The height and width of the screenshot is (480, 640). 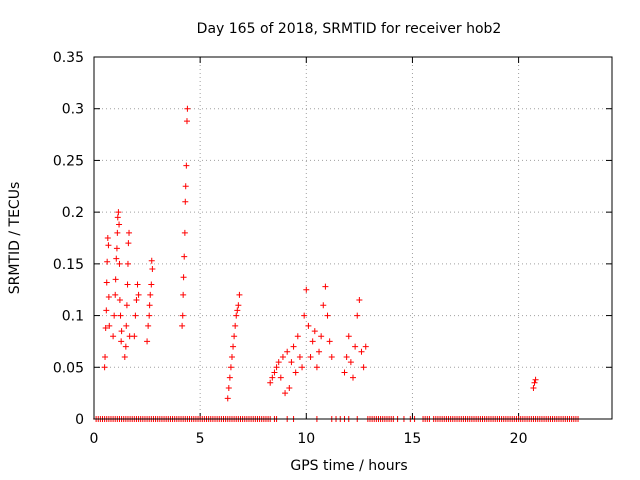 I want to click on x-tick-label: 20, so click(x=519, y=439).